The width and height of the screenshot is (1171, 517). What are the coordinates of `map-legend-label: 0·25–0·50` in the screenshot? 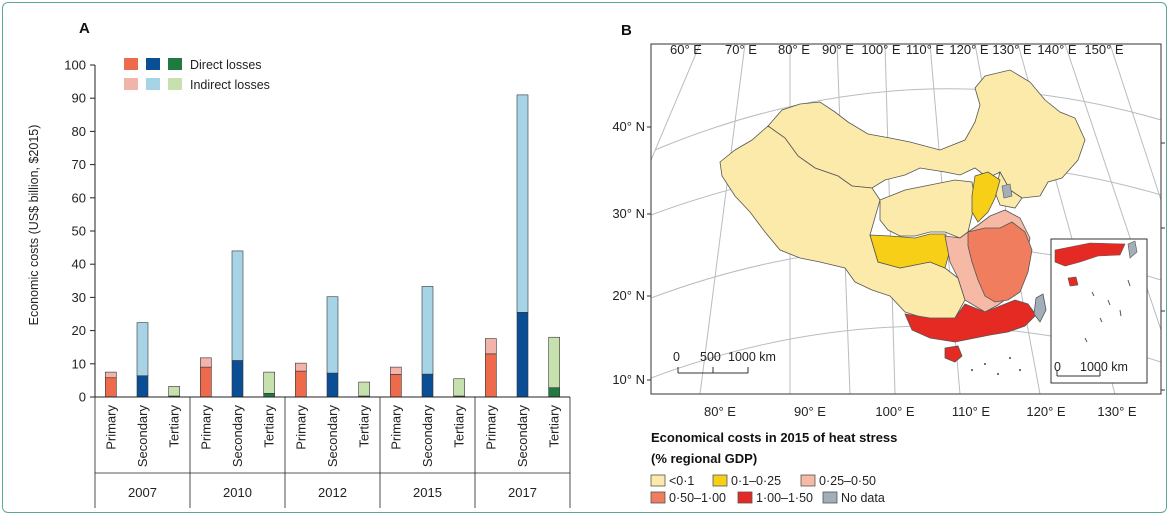 It's located at (847, 481).